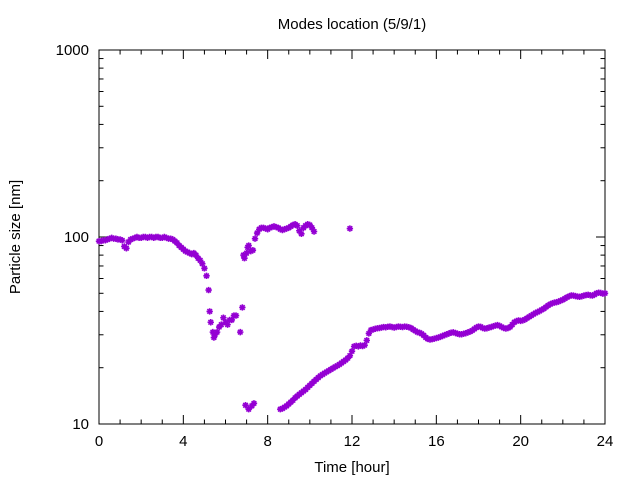 The width and height of the screenshot is (640, 480). What do you see at coordinates (267, 441) in the screenshot?
I see `x-tick-label: 8` at bounding box center [267, 441].